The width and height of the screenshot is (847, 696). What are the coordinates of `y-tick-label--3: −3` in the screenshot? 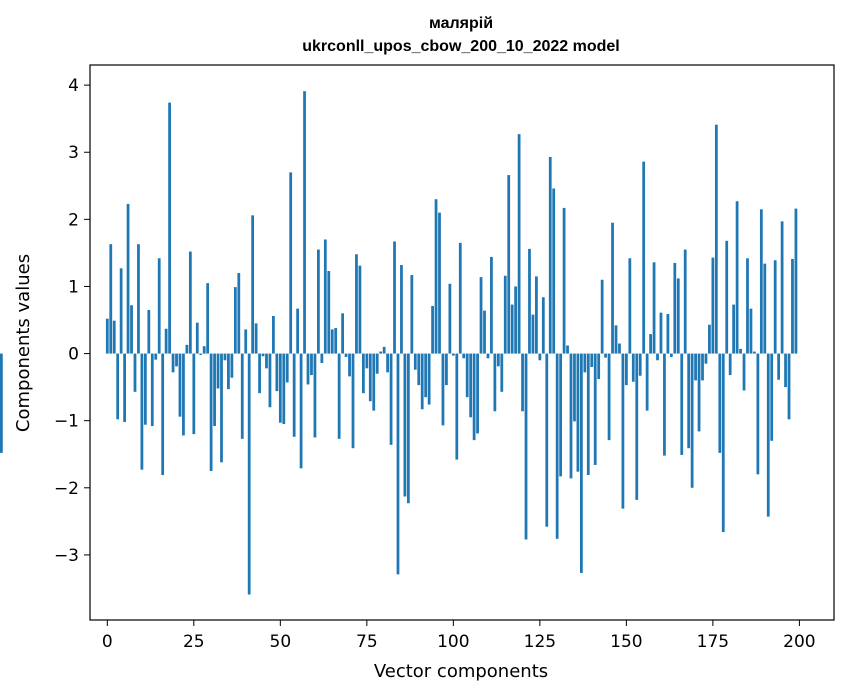 It's located at (66, 556).